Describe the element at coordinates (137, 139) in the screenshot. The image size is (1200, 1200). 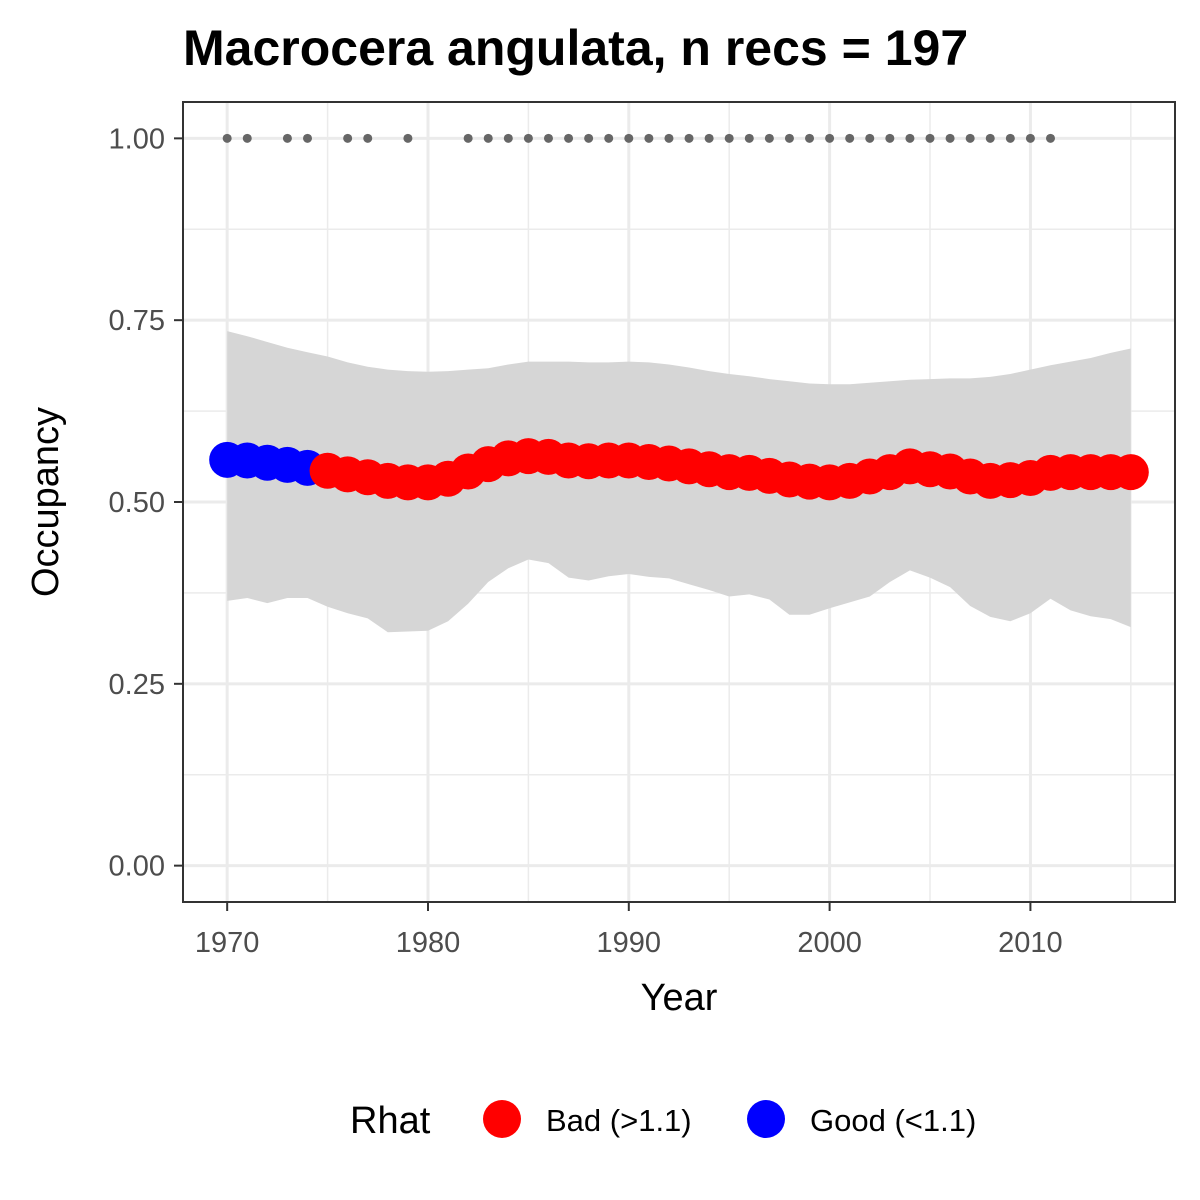
I see `y-tick-label: 1.00` at that location.